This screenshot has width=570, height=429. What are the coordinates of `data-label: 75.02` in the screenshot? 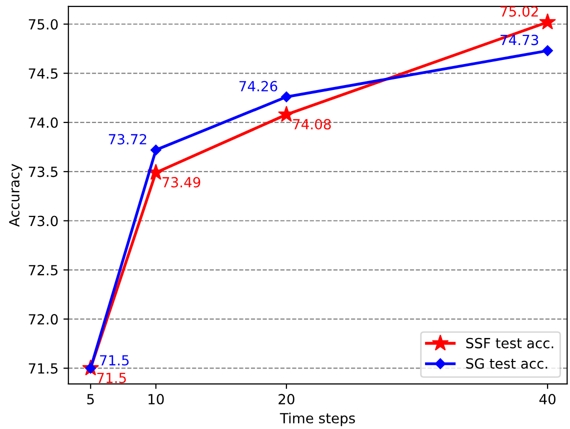 It's located at (519, 11).